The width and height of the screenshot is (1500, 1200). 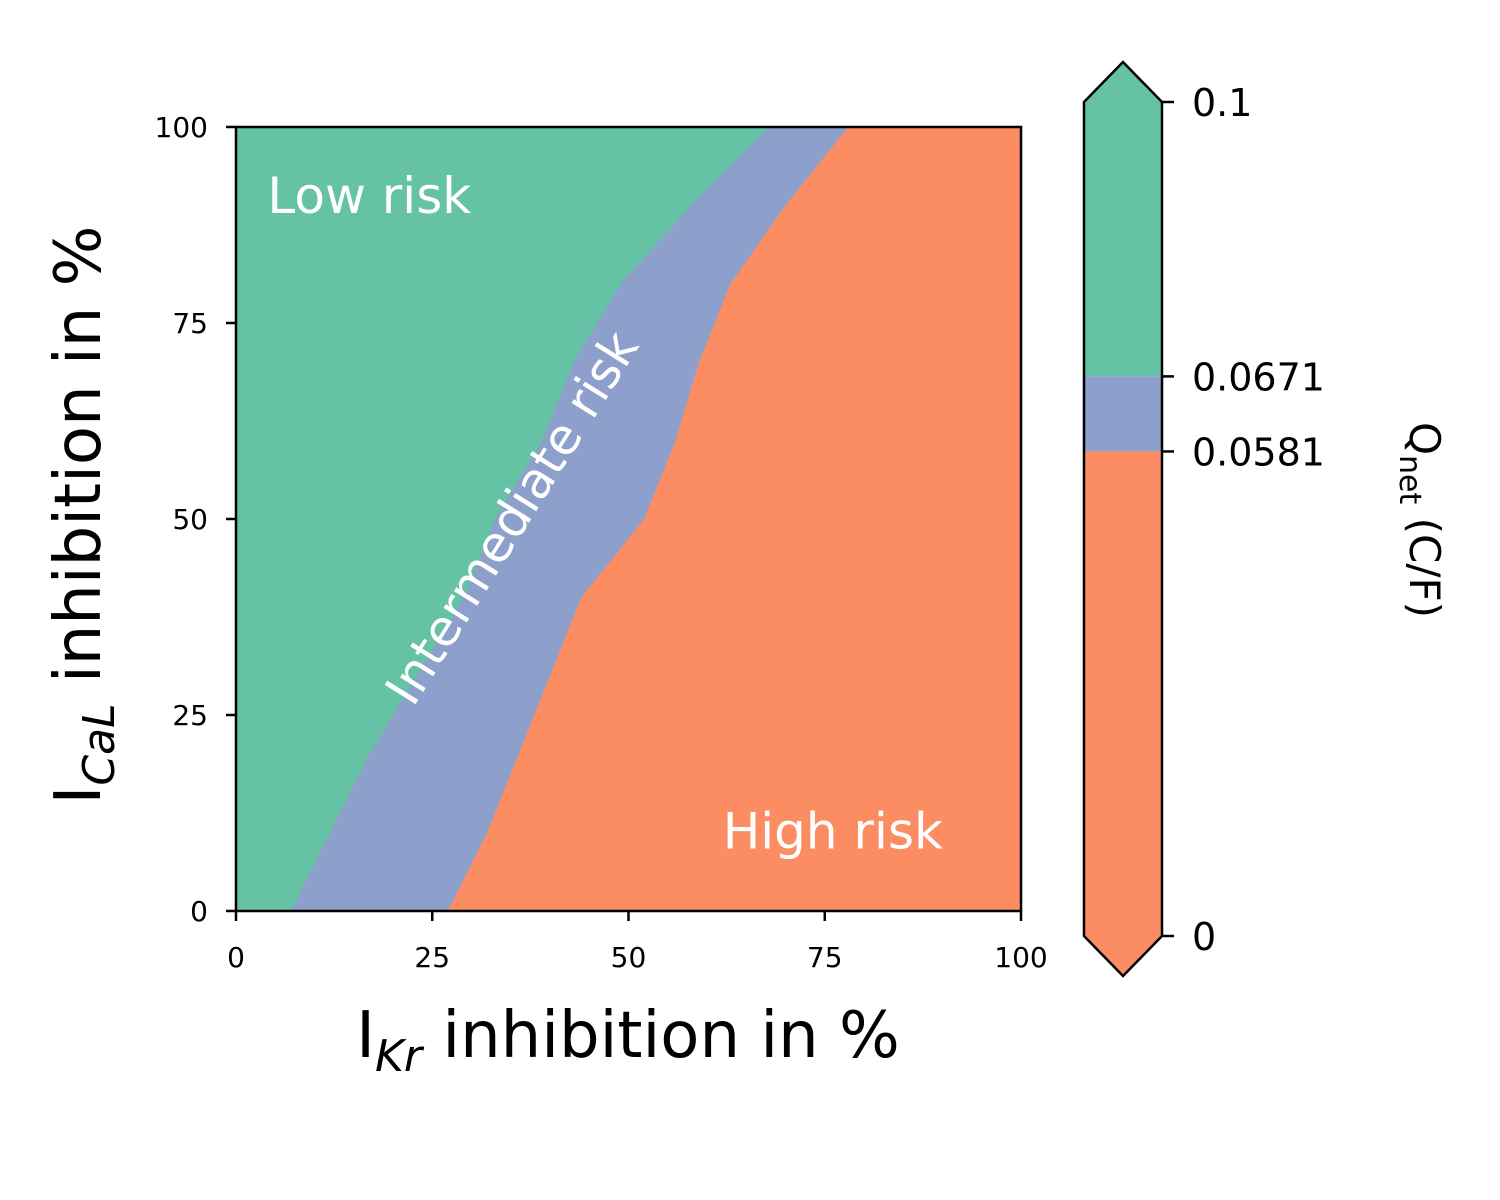 I want to click on y-tick-label: 0, so click(x=199, y=911).